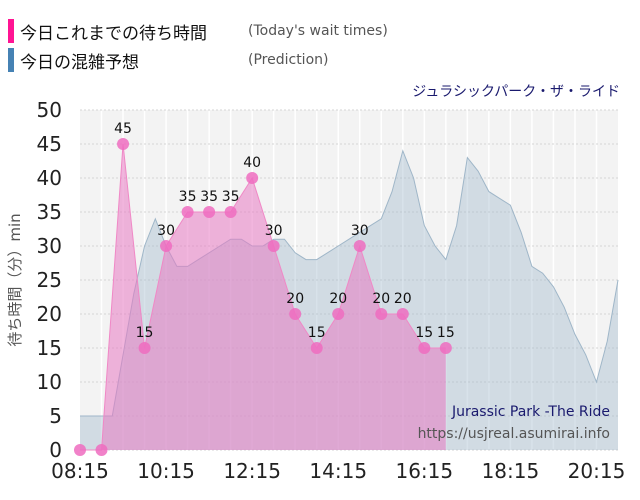 This screenshot has height=500, width=640. I want to click on legend-today: 今日これまでの待ち時間 (Today's wait times), so click(198, 31).